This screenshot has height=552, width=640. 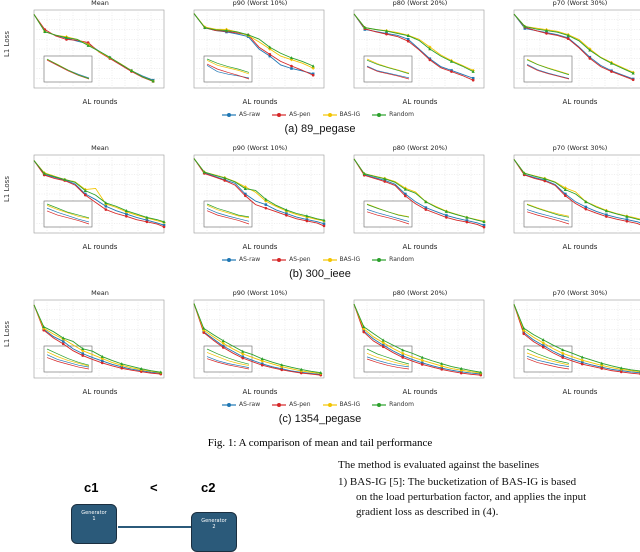 I want to click on line-chart: Mean AL rounds, so click(x=100, y=54).